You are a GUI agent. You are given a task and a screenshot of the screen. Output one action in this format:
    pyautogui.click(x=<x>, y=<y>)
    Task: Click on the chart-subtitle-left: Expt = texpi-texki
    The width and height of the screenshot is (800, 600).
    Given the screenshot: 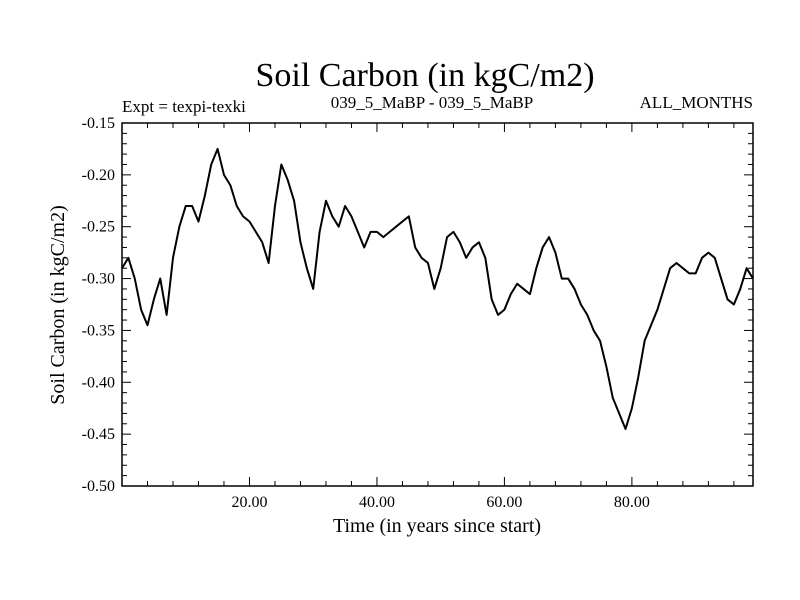 What is the action you would take?
    pyautogui.click(x=184, y=106)
    